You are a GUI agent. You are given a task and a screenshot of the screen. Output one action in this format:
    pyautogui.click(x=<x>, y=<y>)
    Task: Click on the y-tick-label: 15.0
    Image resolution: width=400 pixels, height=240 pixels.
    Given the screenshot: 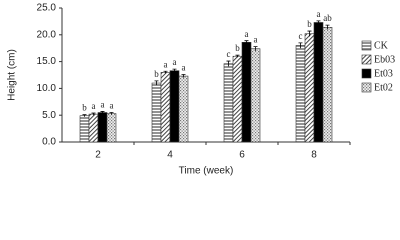 What is the action you would take?
    pyautogui.click(x=47, y=61)
    